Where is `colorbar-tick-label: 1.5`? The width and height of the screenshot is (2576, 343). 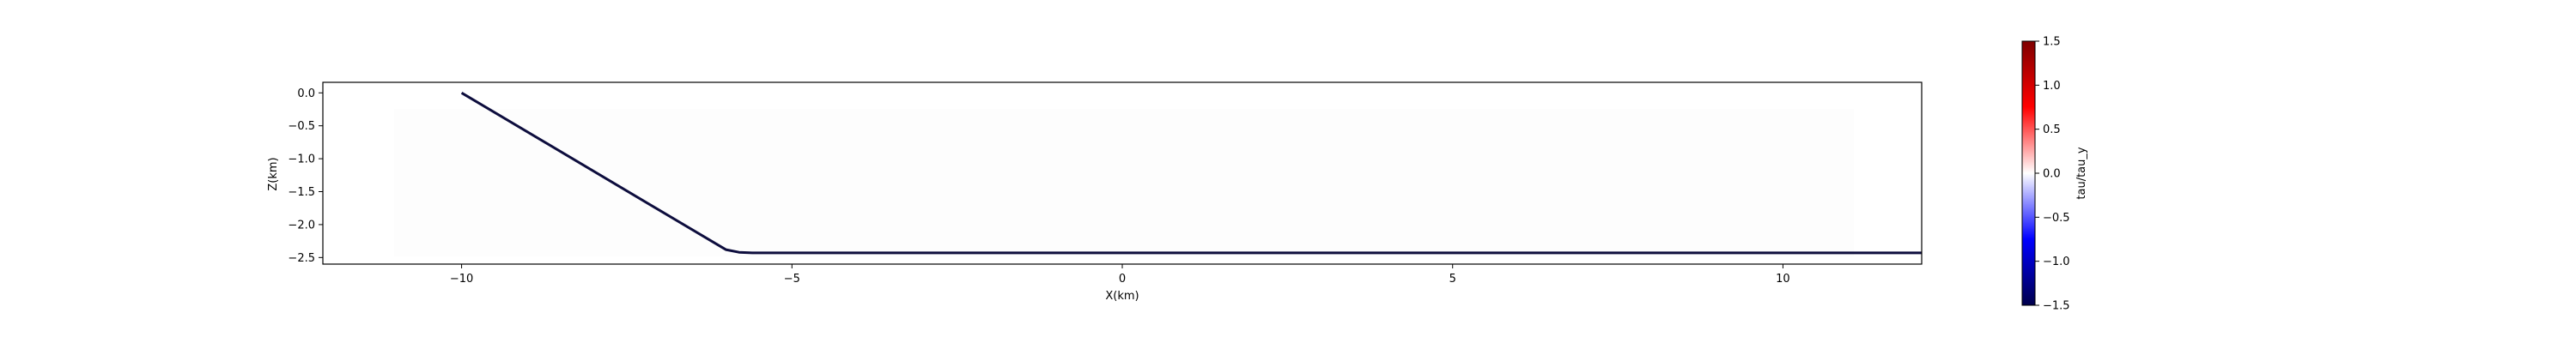 colorbar-tick-label: 1.5 is located at coordinates (2052, 43).